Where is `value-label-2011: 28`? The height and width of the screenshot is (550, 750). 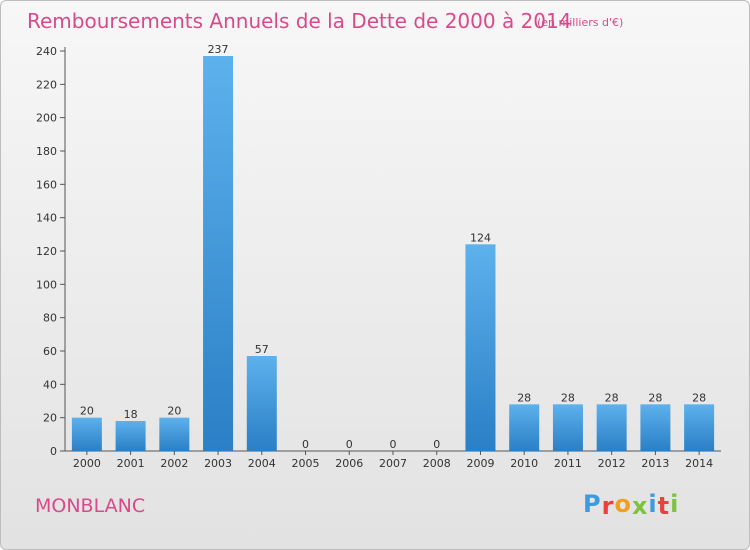
value-label-2011: 28 is located at coordinates (568, 397).